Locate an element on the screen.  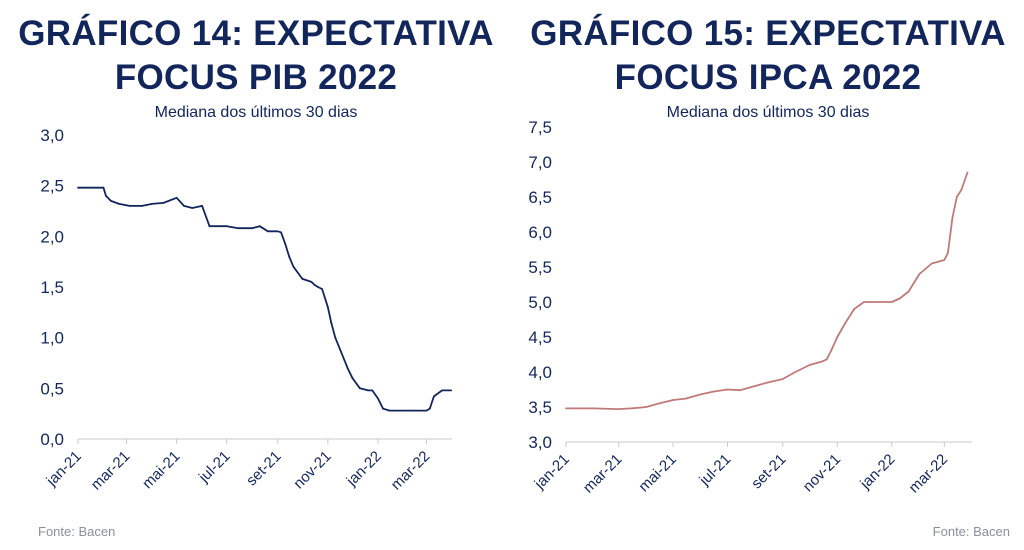
y-tick-label: 4,0 is located at coordinates (540, 372).